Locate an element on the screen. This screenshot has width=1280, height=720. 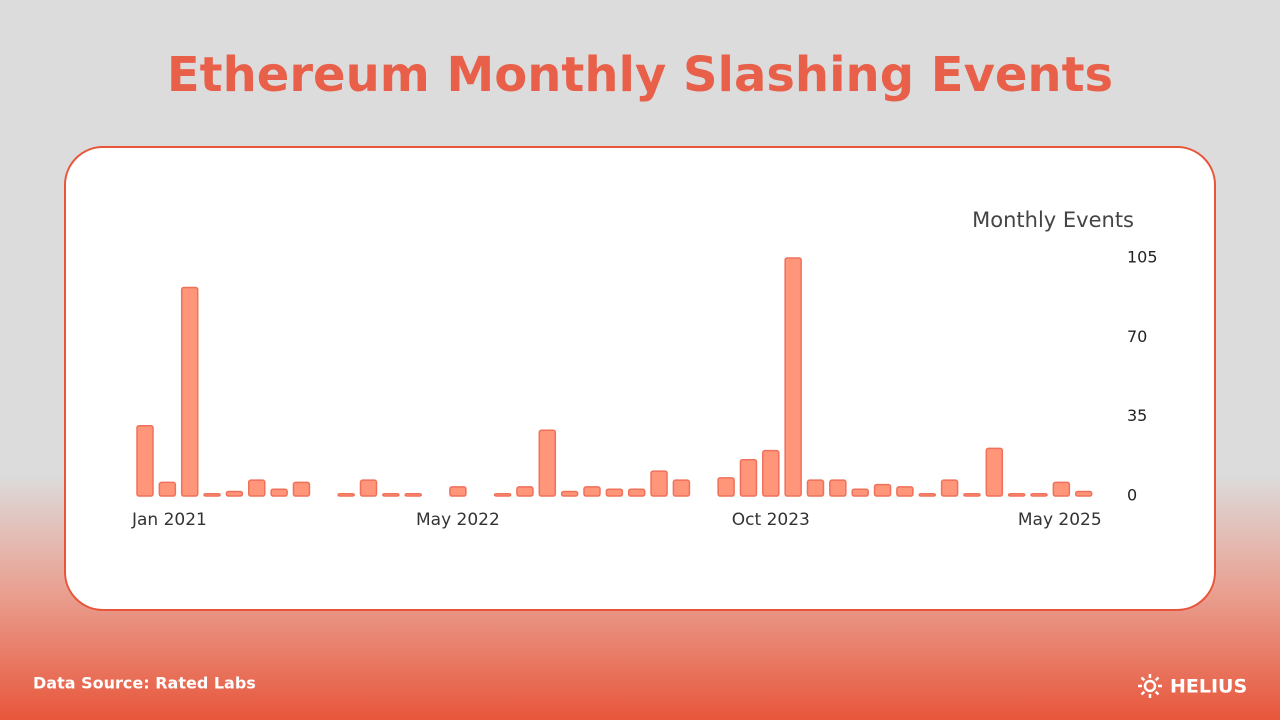
x-tick-label: May 2022 is located at coordinates (458, 520).